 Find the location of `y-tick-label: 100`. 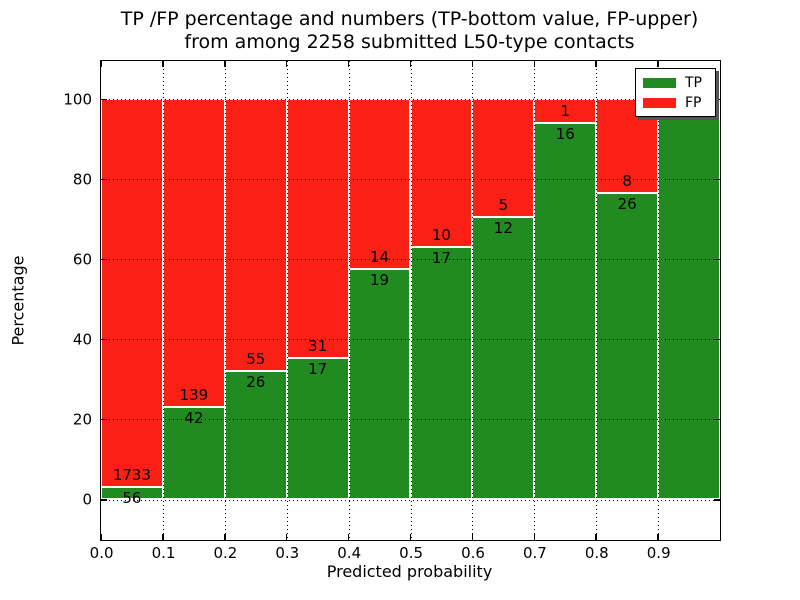

y-tick-label: 100 is located at coordinates (77, 99).